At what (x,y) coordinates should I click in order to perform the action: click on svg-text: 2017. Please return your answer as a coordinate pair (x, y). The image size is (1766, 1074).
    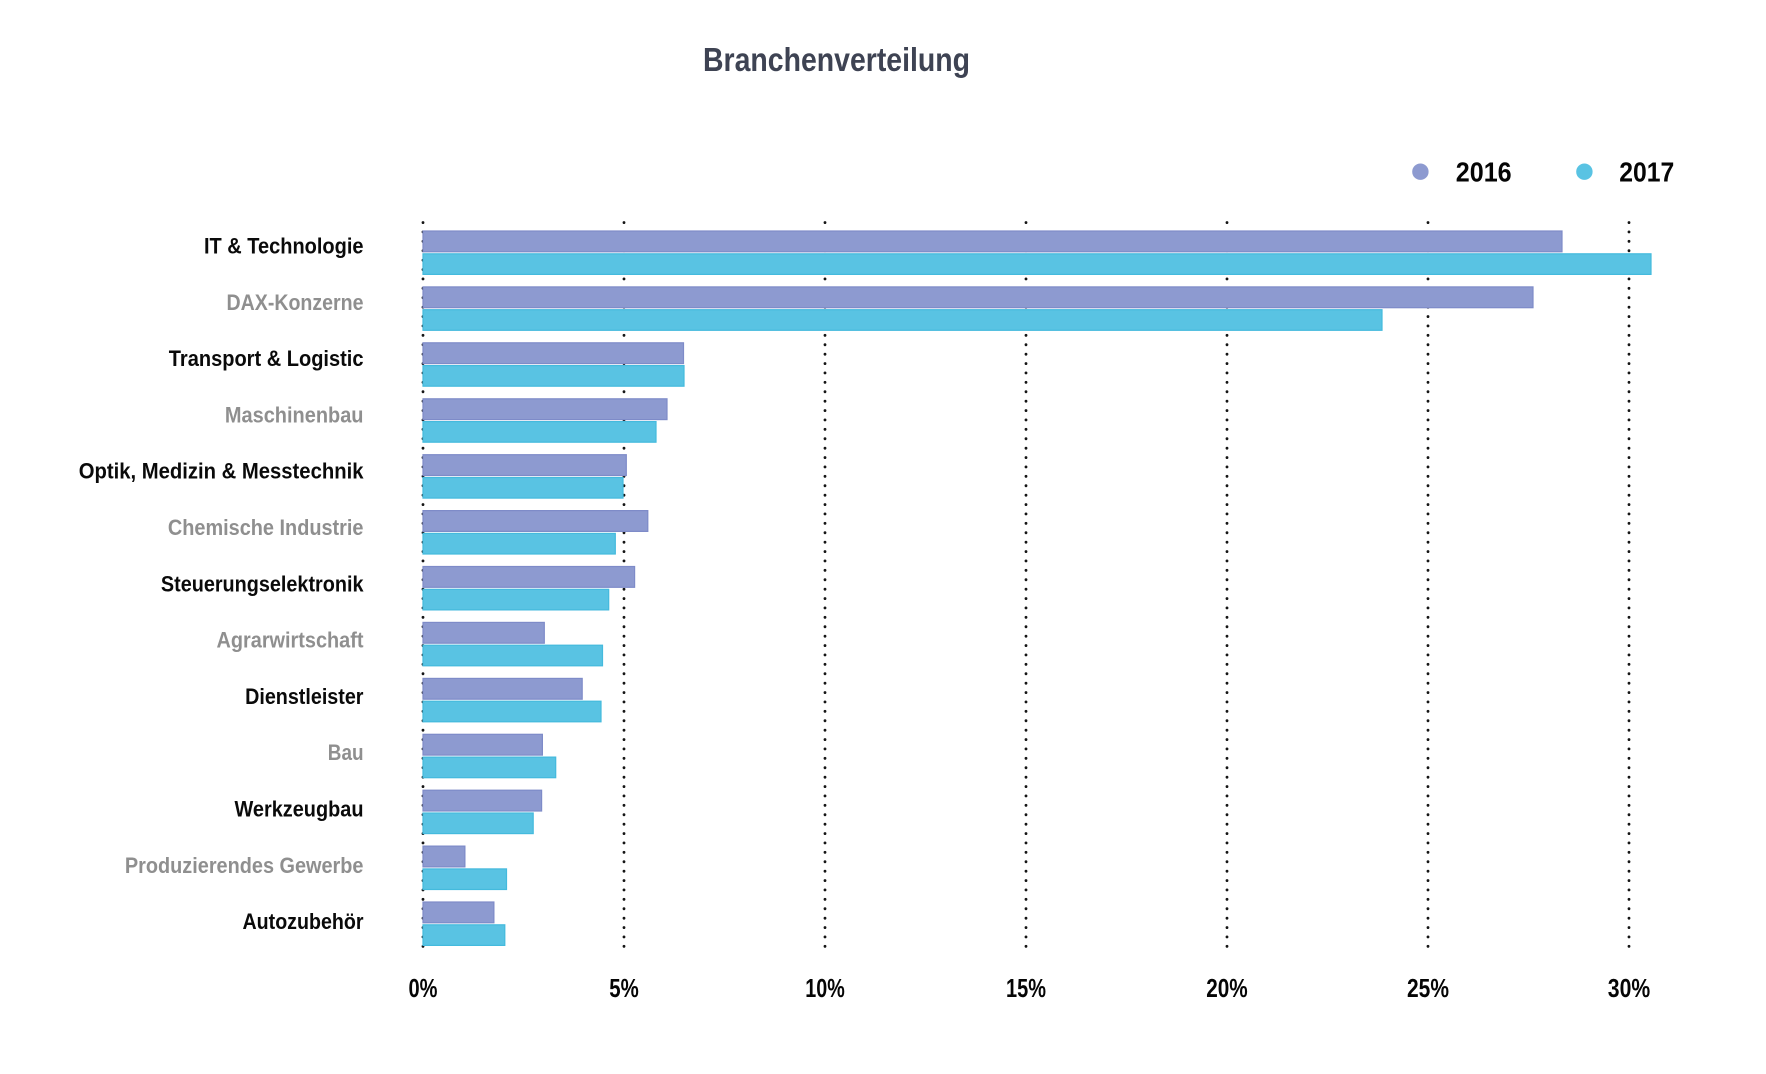
    Looking at the image, I should click on (1646, 171).